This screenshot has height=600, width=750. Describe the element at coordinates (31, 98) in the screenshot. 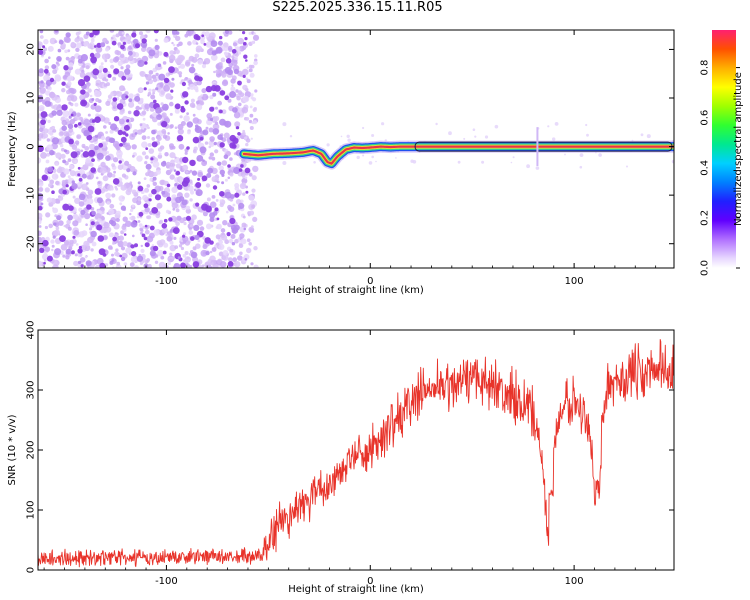

I see `y-tick-label: 10` at that location.